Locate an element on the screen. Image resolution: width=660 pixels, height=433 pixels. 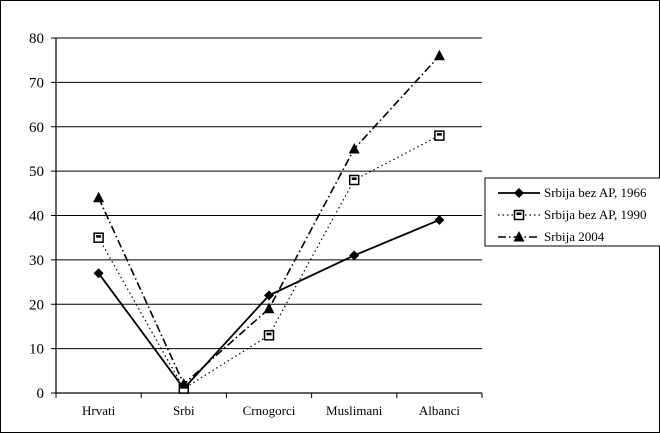
y-tick-label: 10 is located at coordinates (36, 350).